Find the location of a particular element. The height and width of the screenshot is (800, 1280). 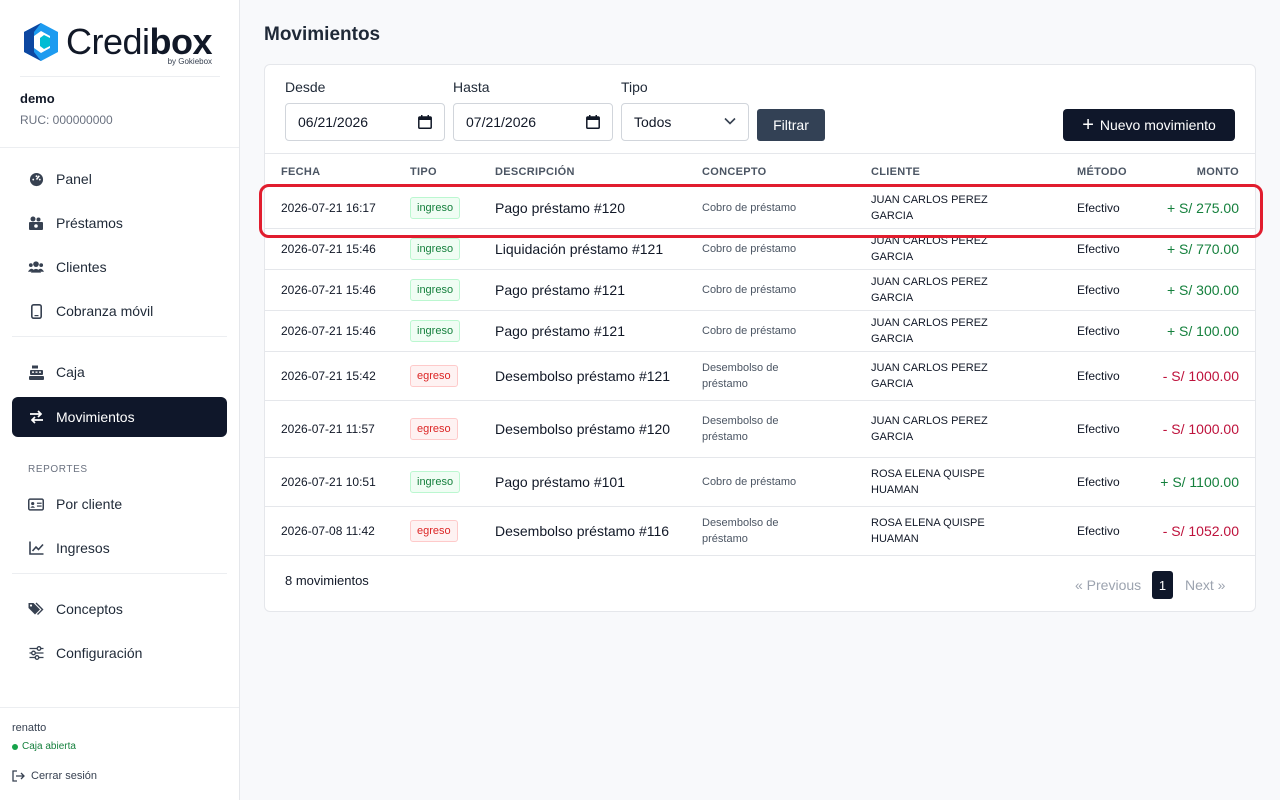

row-description: Desembolso préstamo #121 is located at coordinates (583, 376).